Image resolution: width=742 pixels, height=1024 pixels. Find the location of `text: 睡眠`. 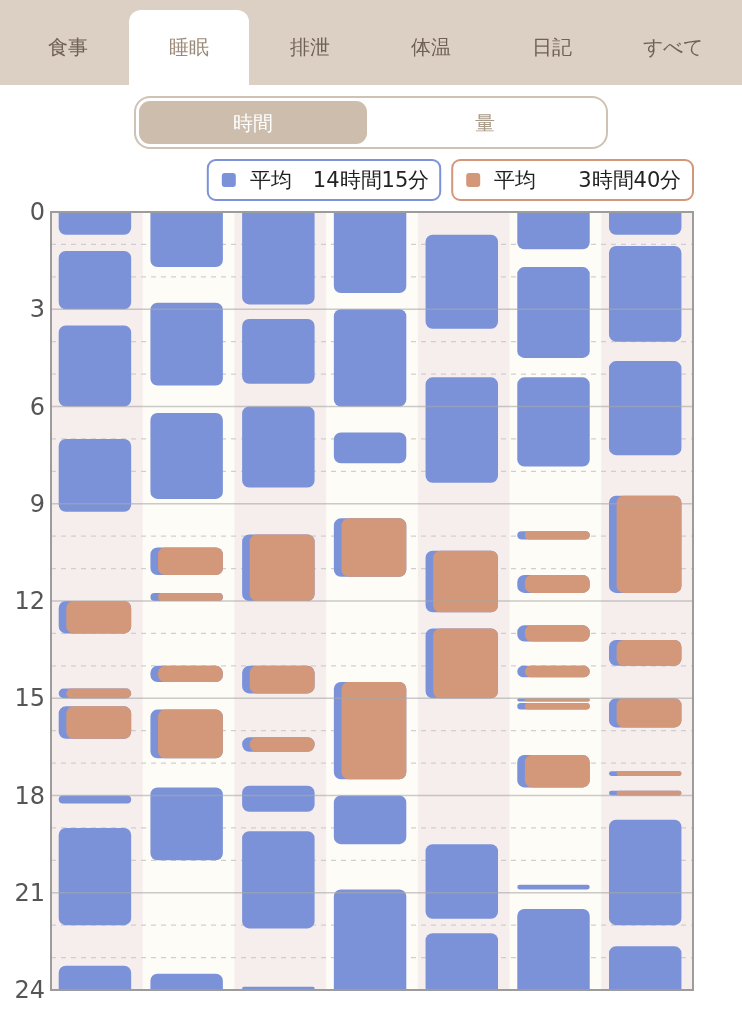

text: 睡眠 is located at coordinates (189, 47).